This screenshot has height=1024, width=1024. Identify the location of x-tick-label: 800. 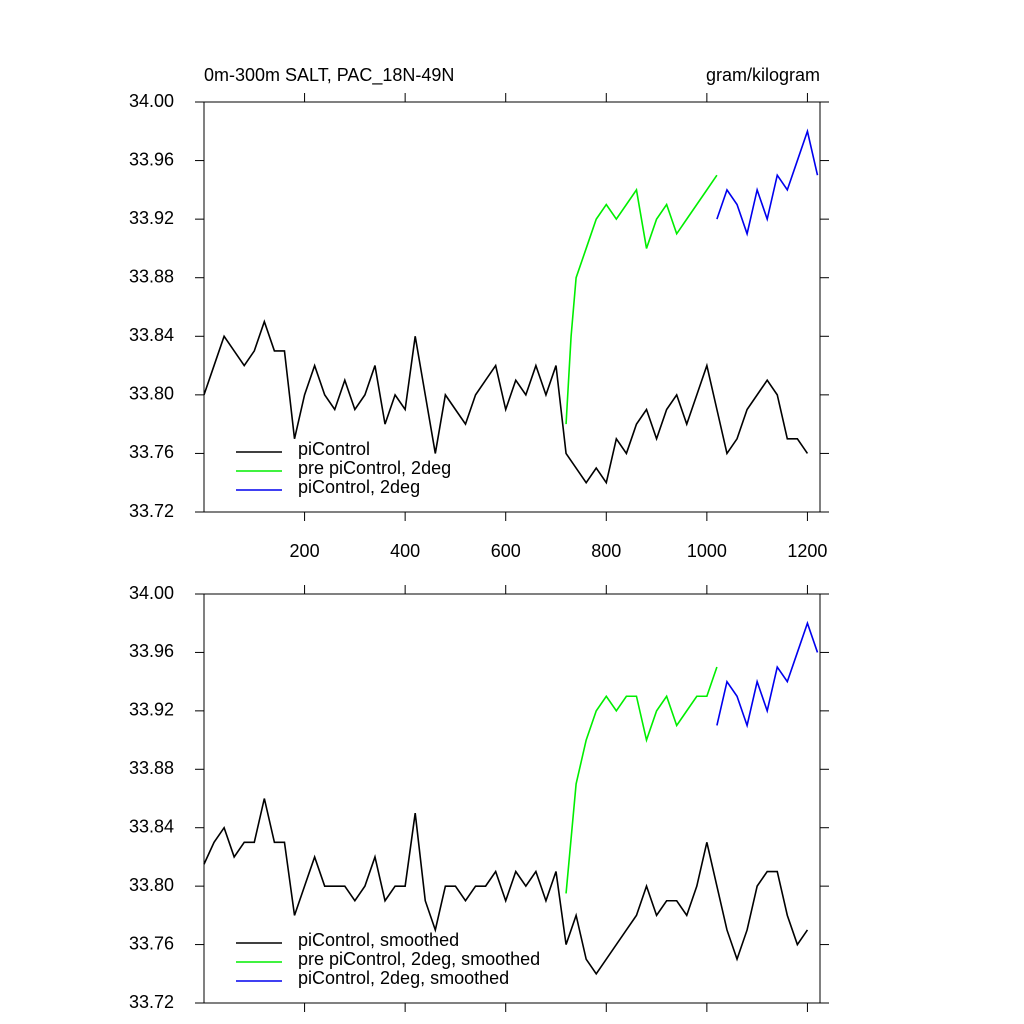
(606, 551).